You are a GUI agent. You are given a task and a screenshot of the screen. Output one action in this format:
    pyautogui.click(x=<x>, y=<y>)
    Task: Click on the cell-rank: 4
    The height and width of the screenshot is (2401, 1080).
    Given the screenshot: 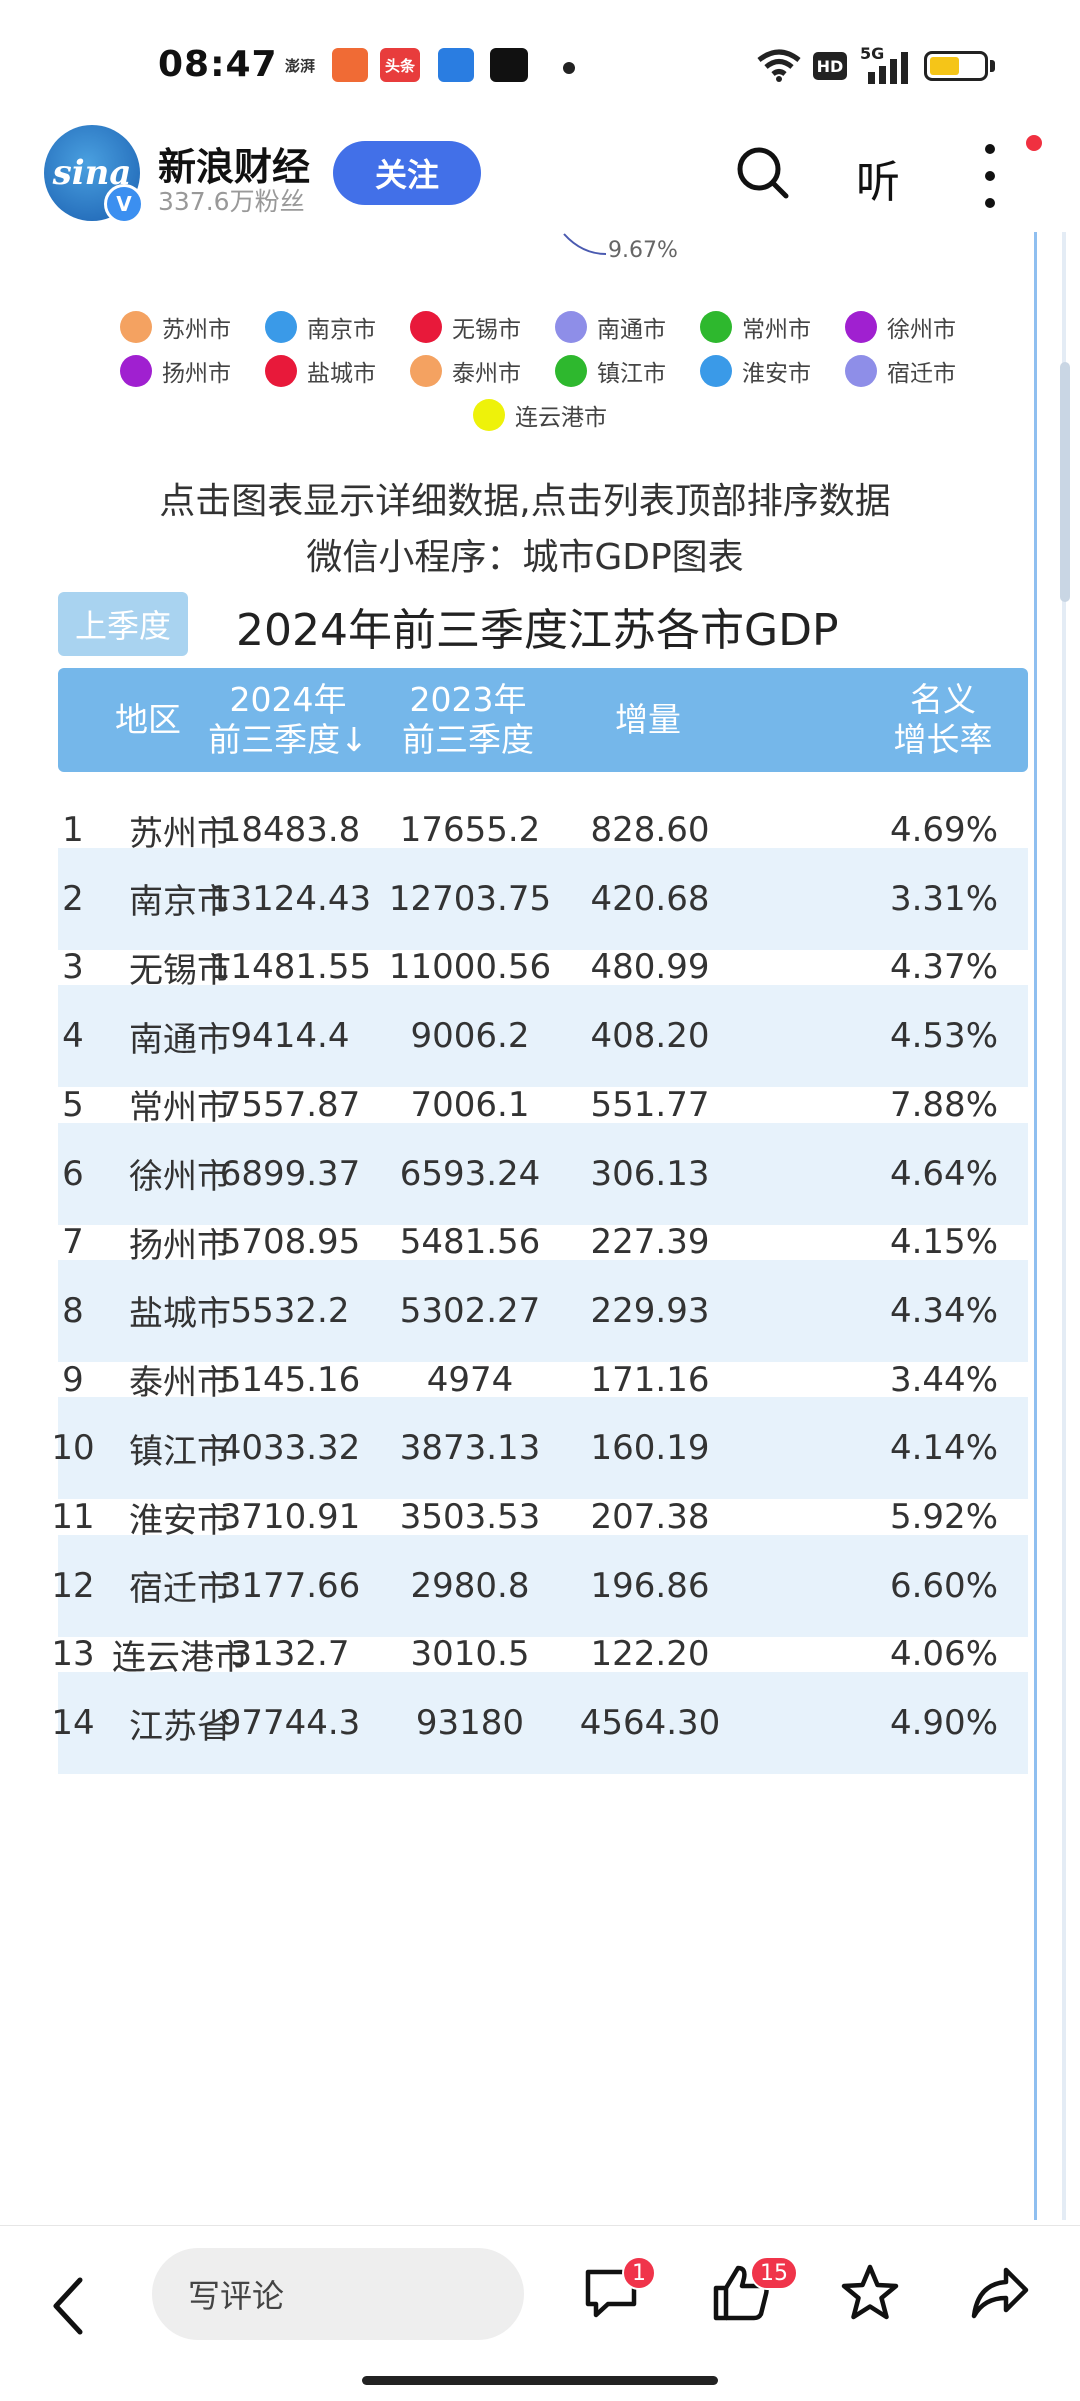 What is the action you would take?
    pyautogui.click(x=73, y=1036)
    